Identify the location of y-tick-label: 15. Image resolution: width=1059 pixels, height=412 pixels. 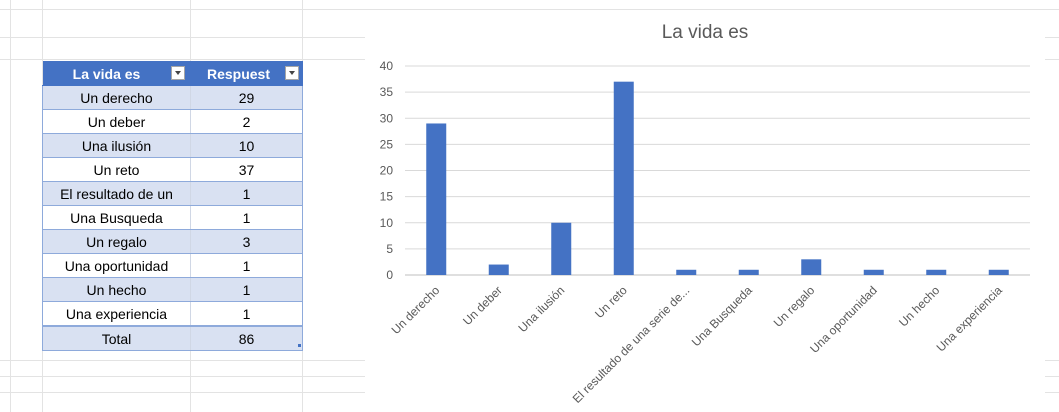
(387, 197).